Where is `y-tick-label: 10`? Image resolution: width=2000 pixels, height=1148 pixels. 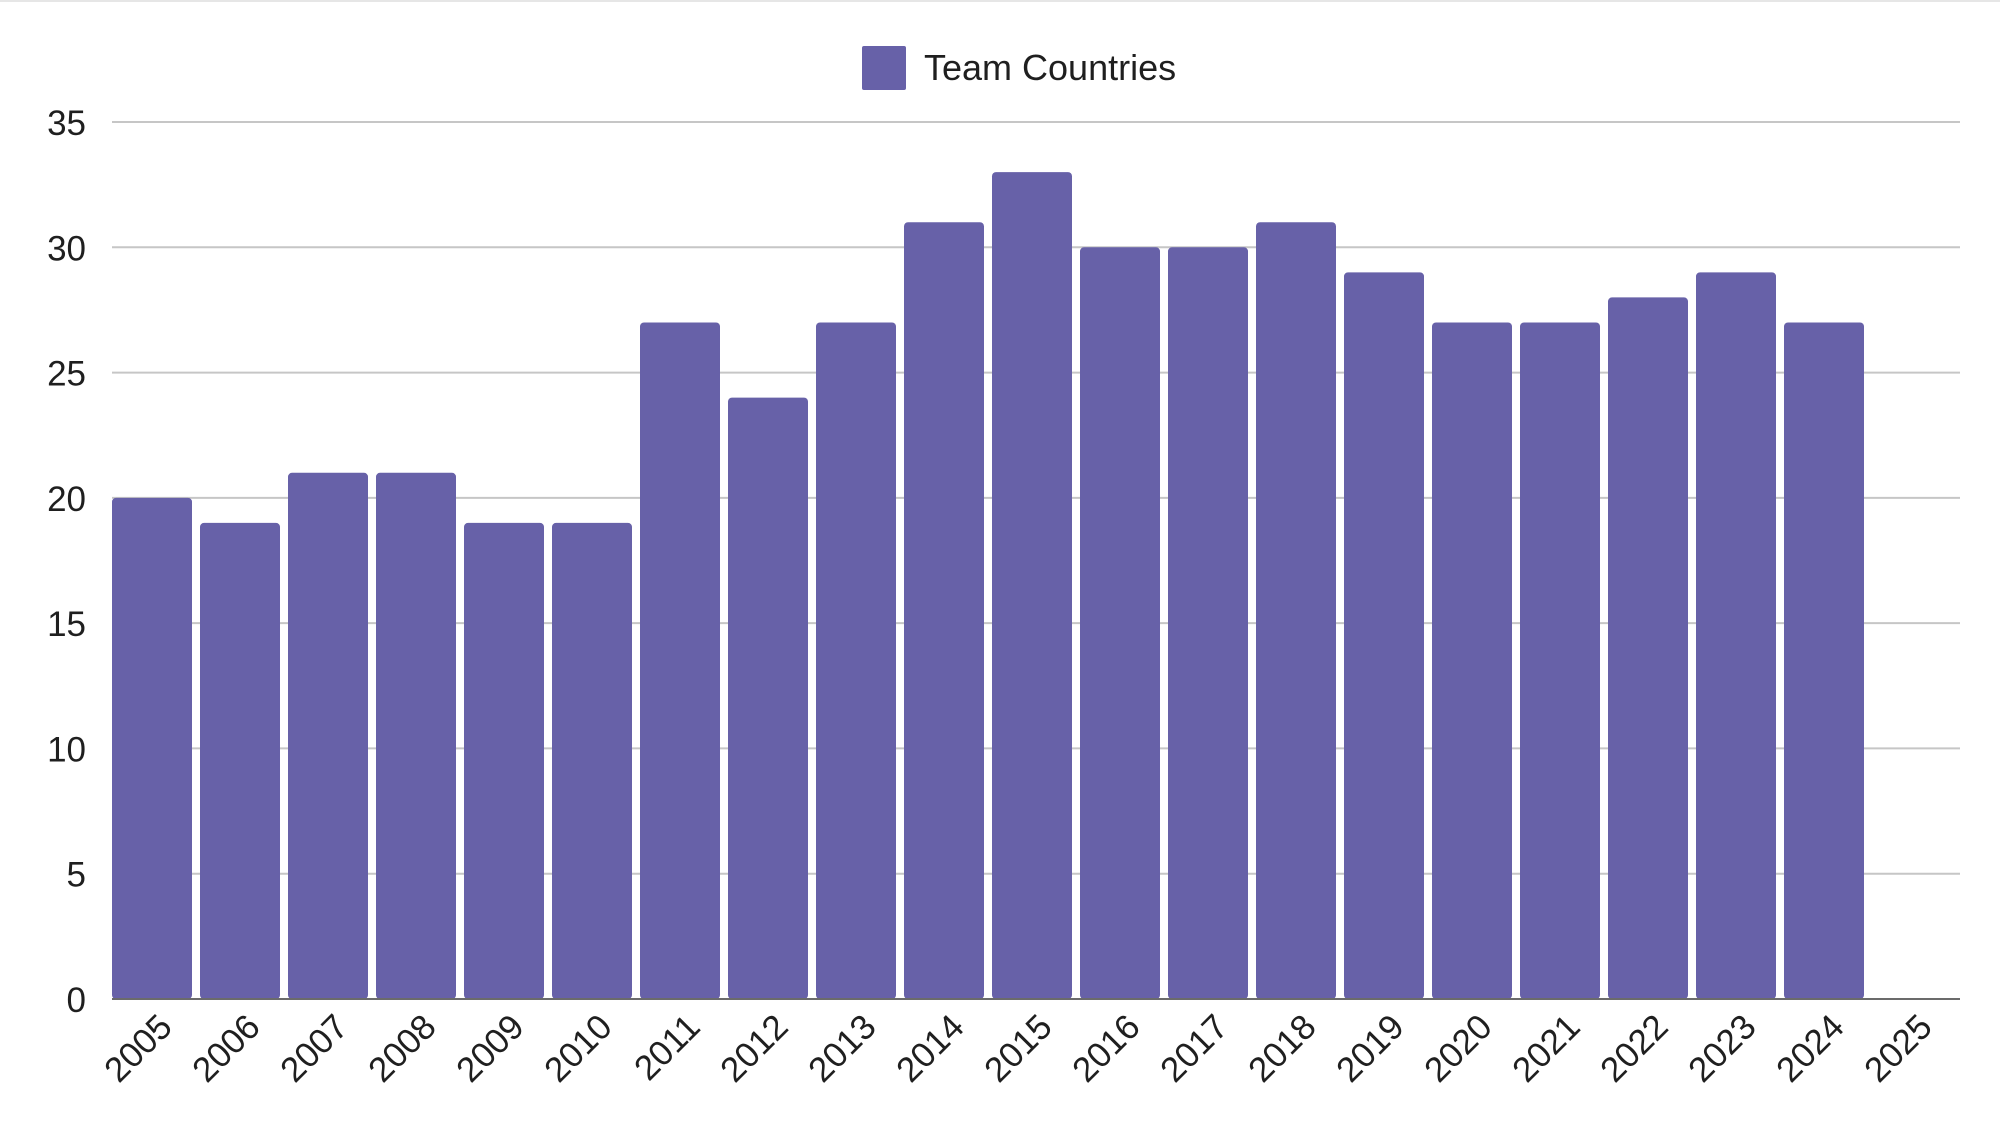 y-tick-label: 10 is located at coordinates (66, 749).